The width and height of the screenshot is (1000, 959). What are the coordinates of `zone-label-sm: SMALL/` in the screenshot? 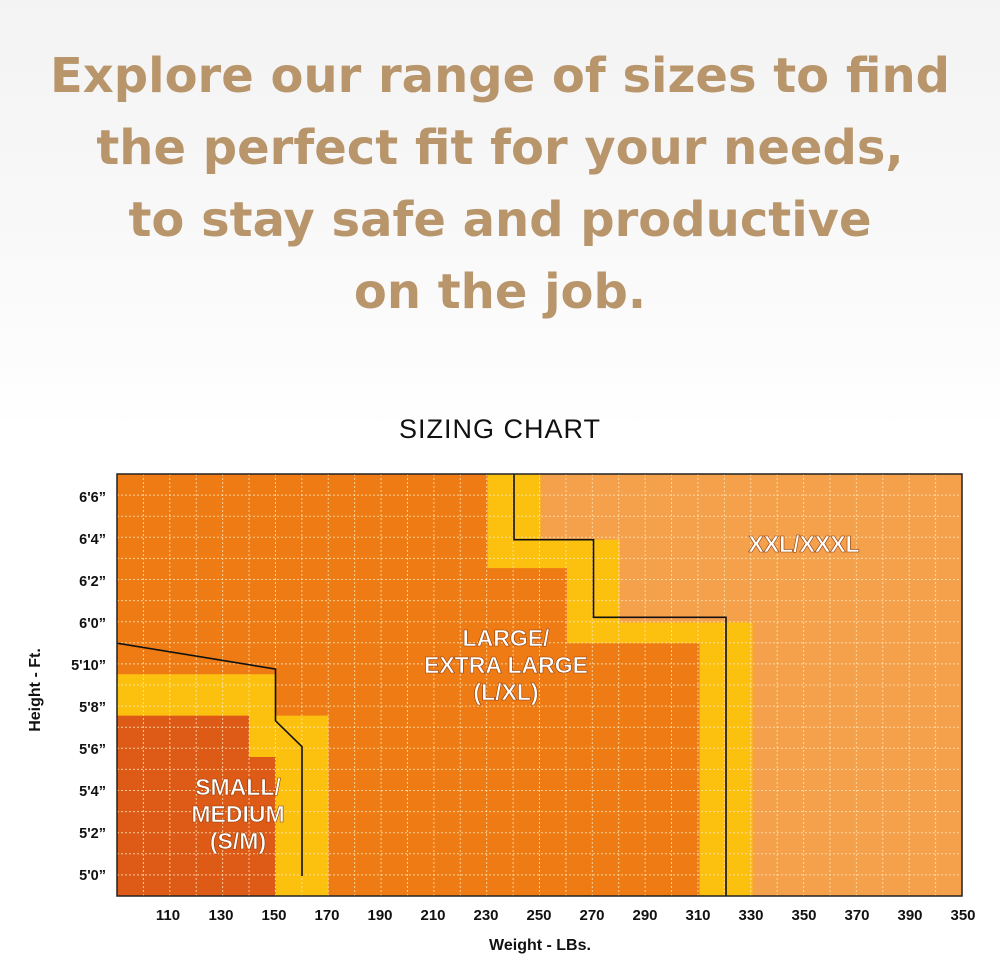 It's located at (238, 787).